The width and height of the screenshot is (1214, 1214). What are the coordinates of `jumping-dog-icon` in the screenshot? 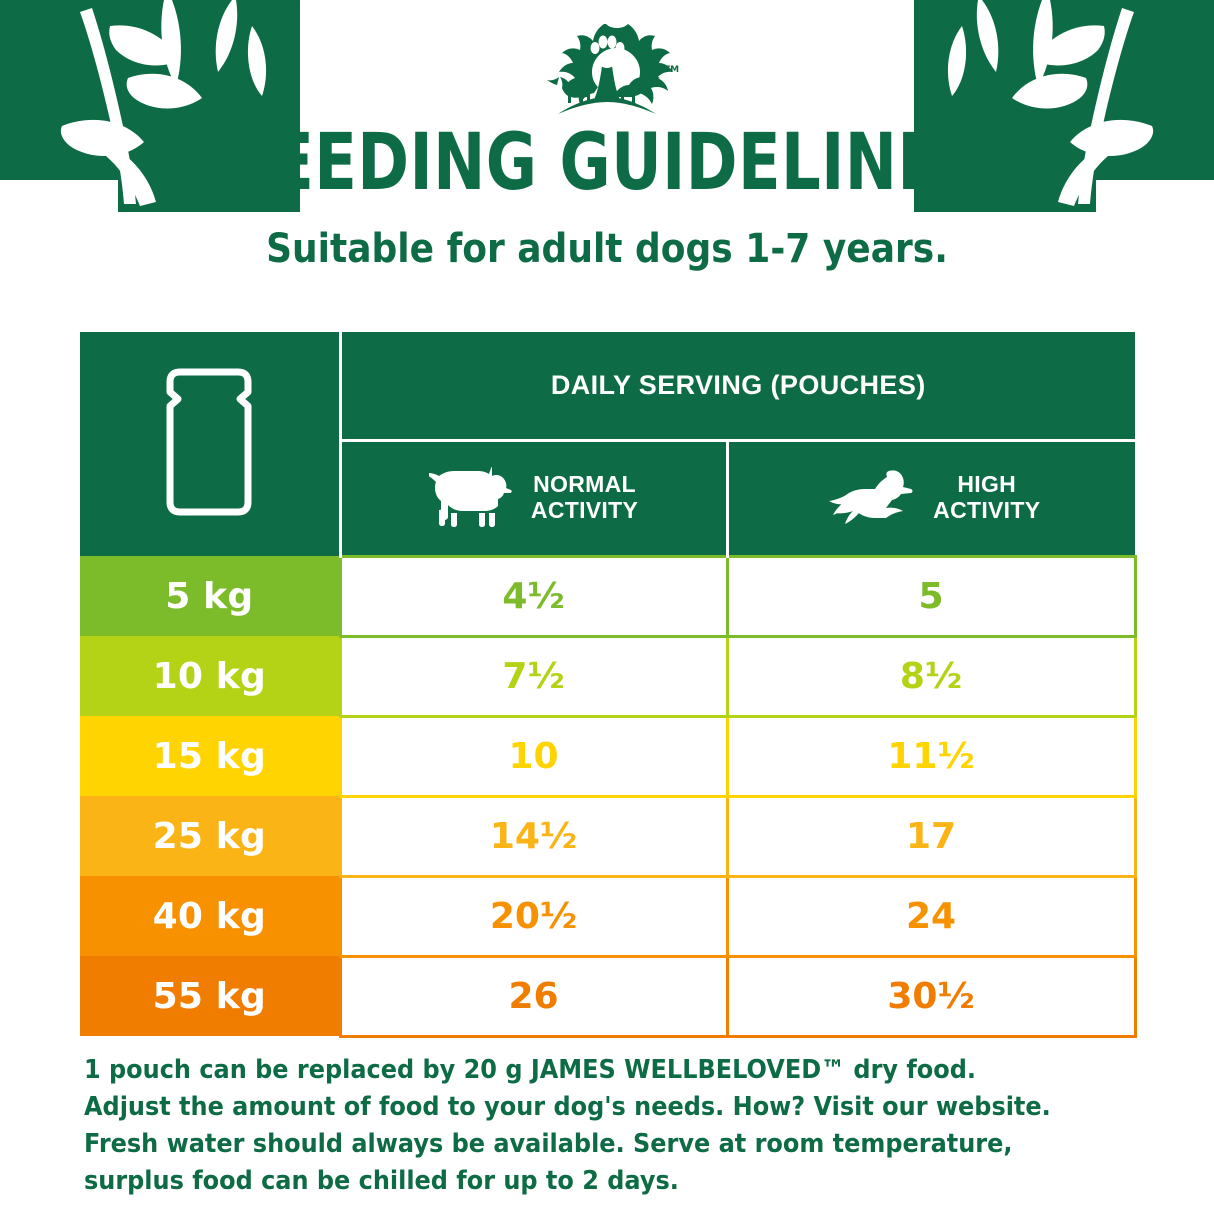 It's located at (871, 497).